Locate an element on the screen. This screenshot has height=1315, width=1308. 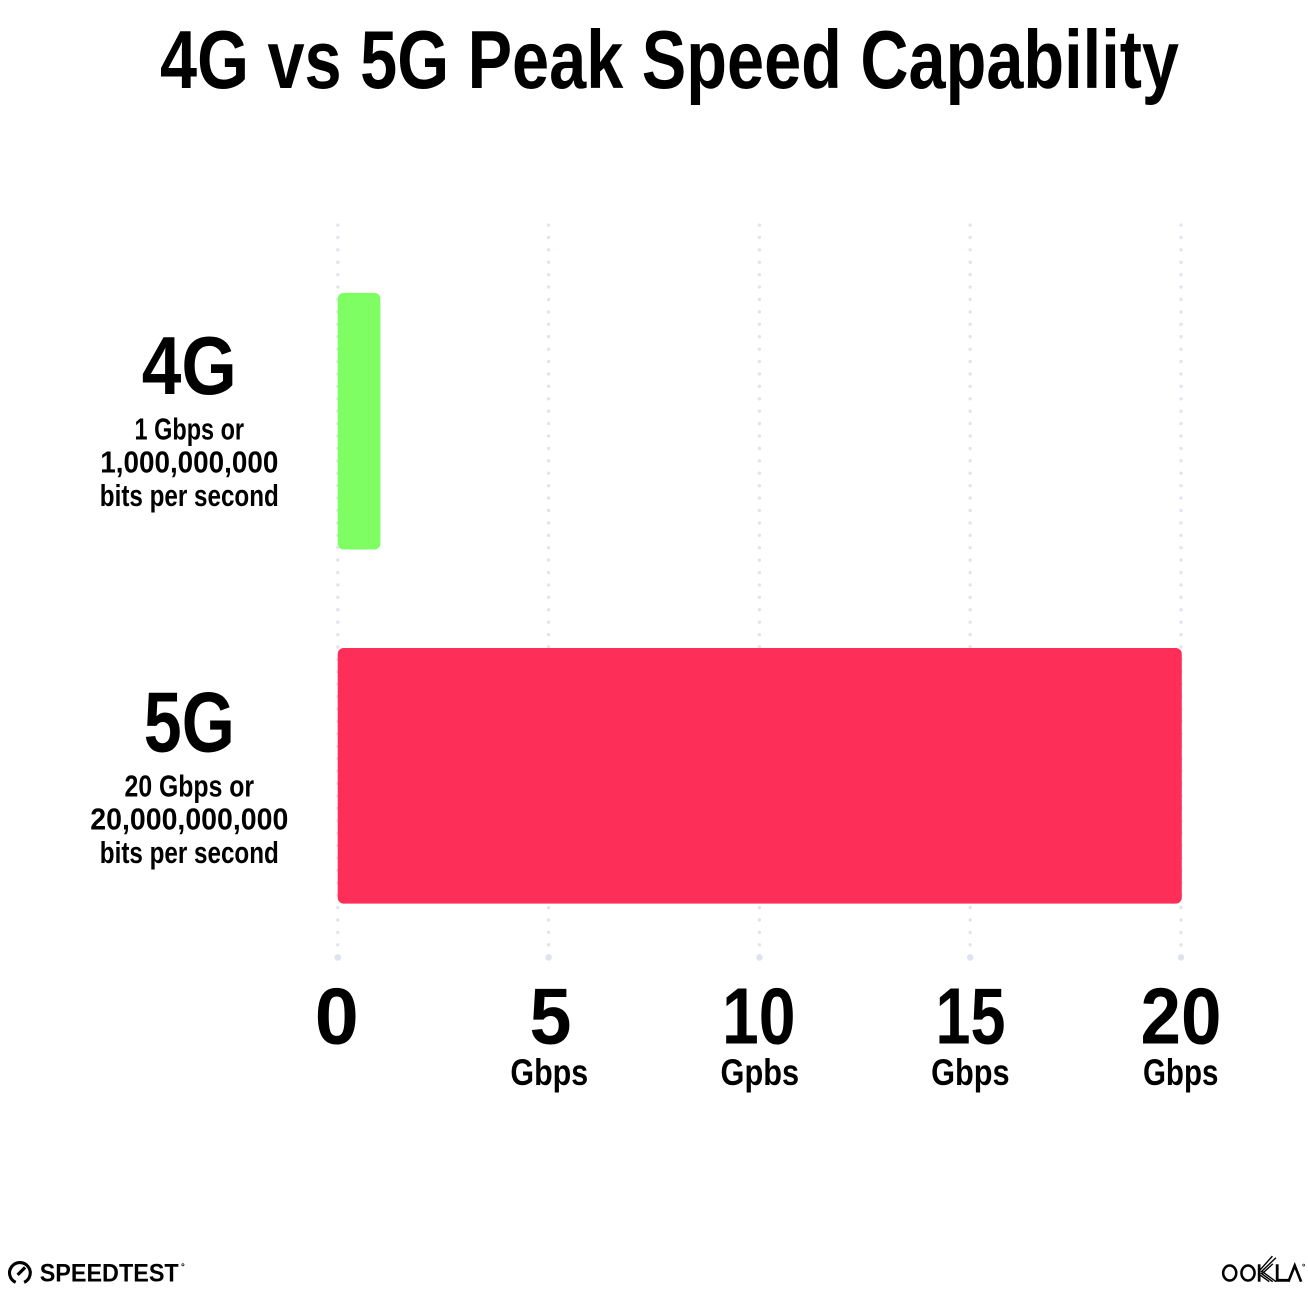
svg-text: 20,000,000,000 is located at coordinates (189, 819).